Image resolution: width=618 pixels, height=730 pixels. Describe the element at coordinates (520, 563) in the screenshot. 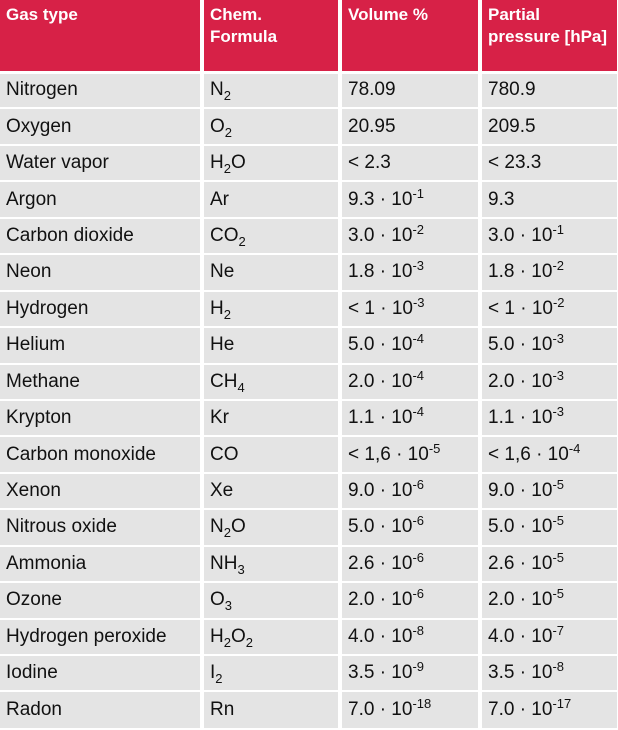

I see `text-segment: 2.6 · 10` at that location.